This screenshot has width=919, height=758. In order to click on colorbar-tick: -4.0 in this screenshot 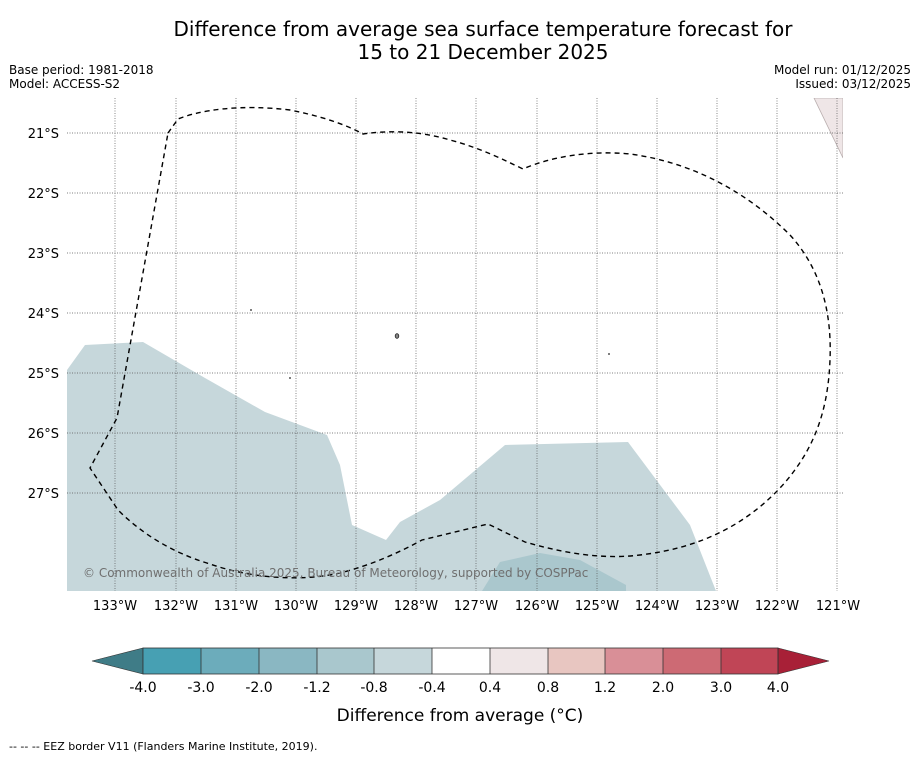, I will do `click(142, 688)`.